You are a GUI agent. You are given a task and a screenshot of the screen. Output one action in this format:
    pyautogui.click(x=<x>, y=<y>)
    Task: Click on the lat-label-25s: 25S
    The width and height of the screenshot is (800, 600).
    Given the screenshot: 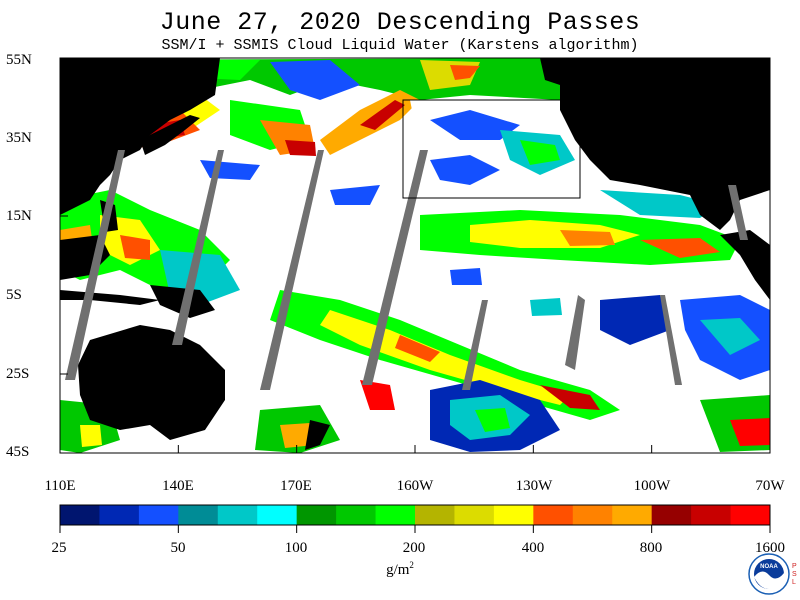 What is the action you would take?
    pyautogui.click(x=18, y=374)
    